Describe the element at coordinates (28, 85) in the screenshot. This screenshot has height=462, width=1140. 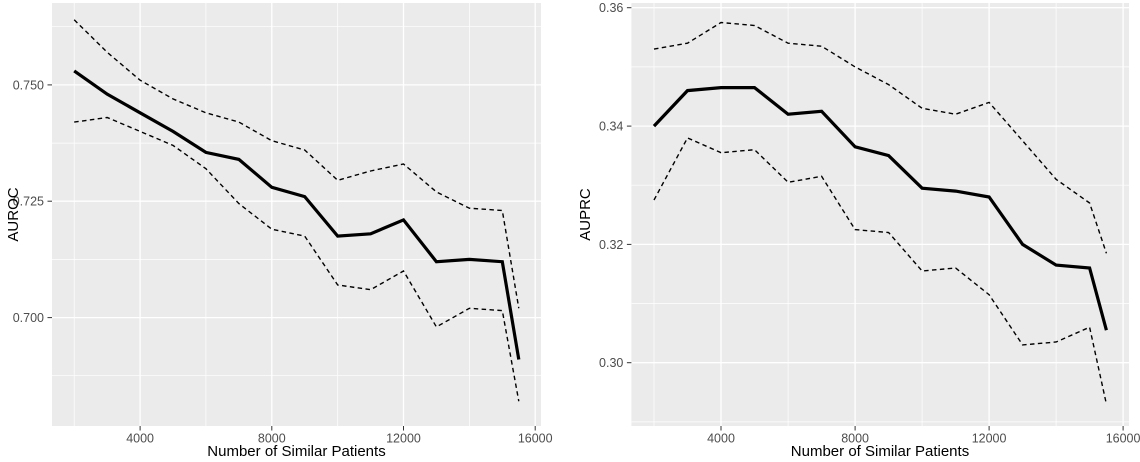
I see `y-tick-label: 0.750` at that location.